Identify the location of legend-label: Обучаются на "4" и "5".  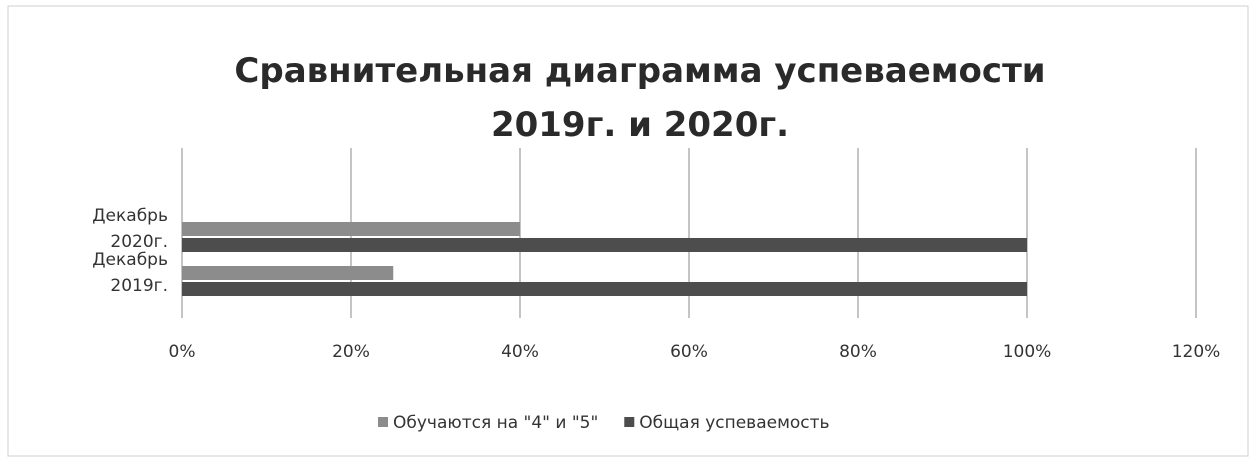
(495, 423).